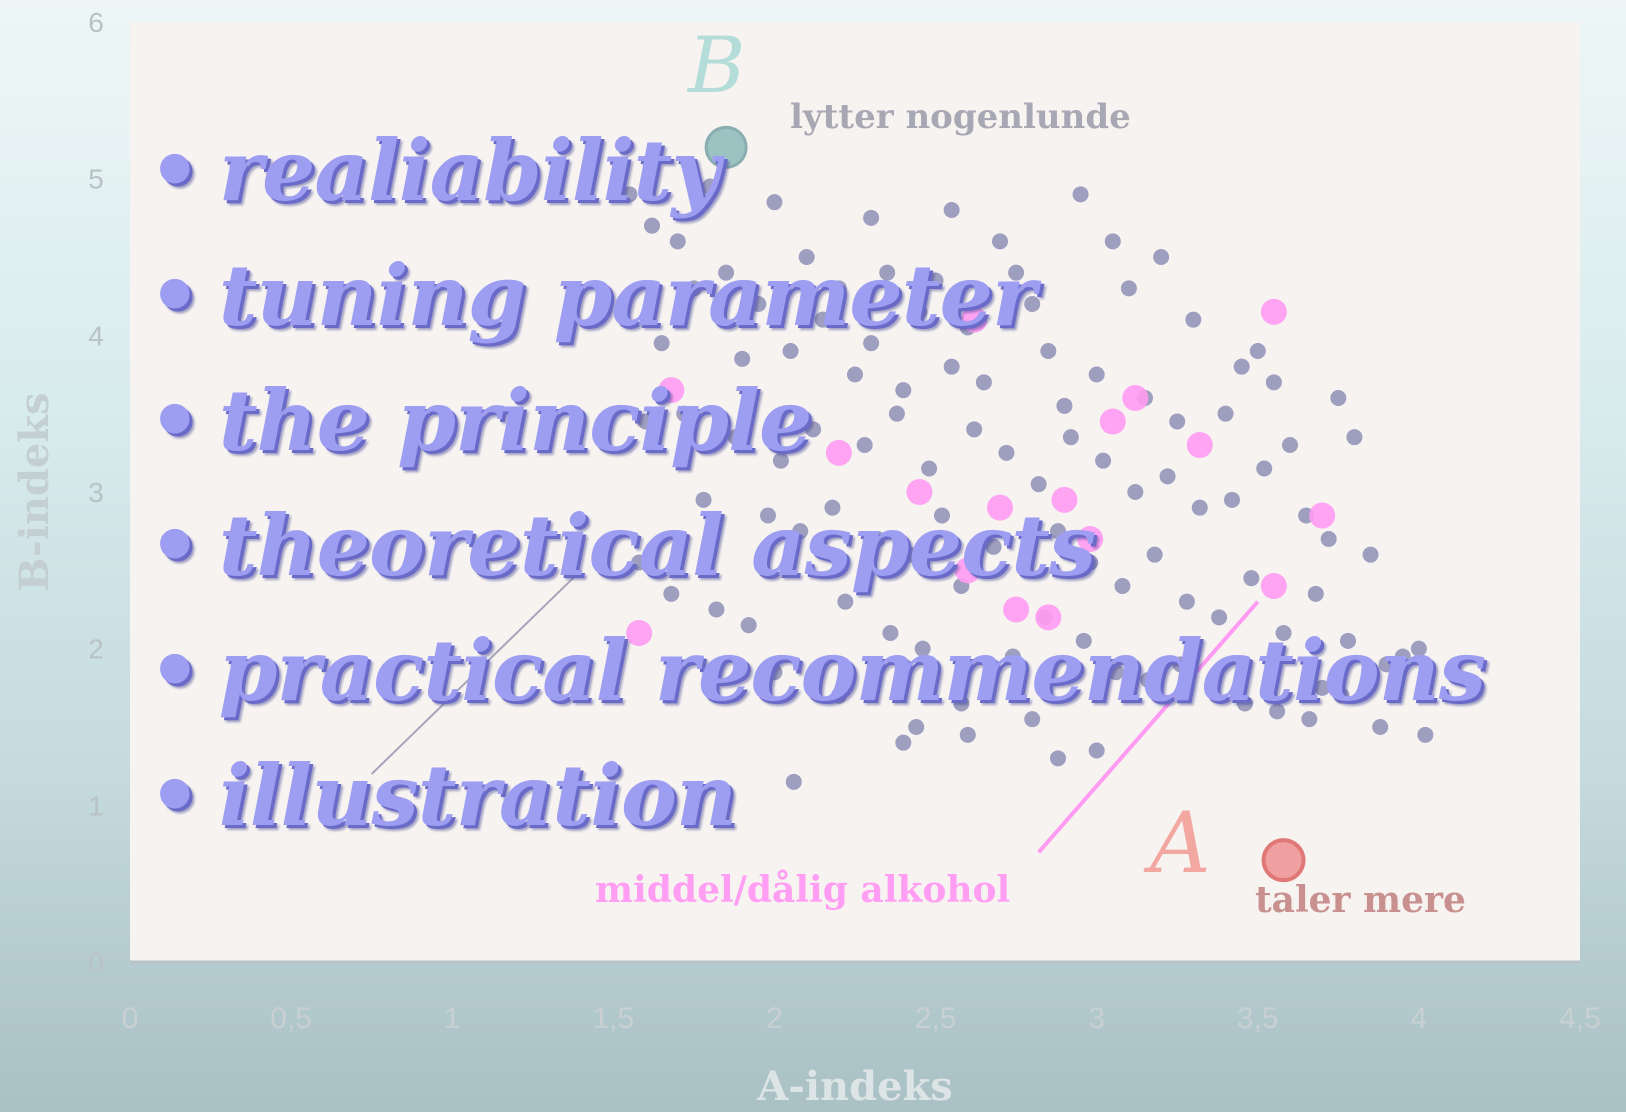  Describe the element at coordinates (627, 295) in the screenshot. I see `bullet-text: tuning parameter` at that location.